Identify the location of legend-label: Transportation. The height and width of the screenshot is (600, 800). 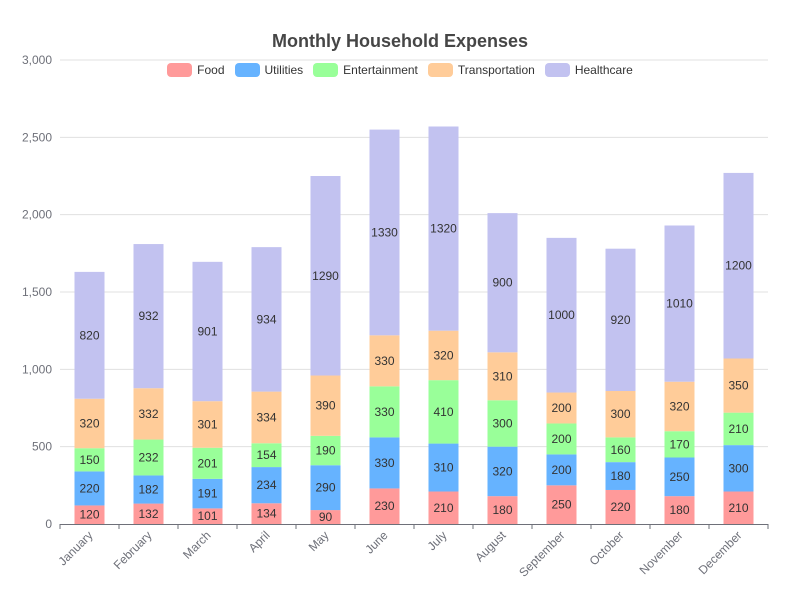
(496, 70).